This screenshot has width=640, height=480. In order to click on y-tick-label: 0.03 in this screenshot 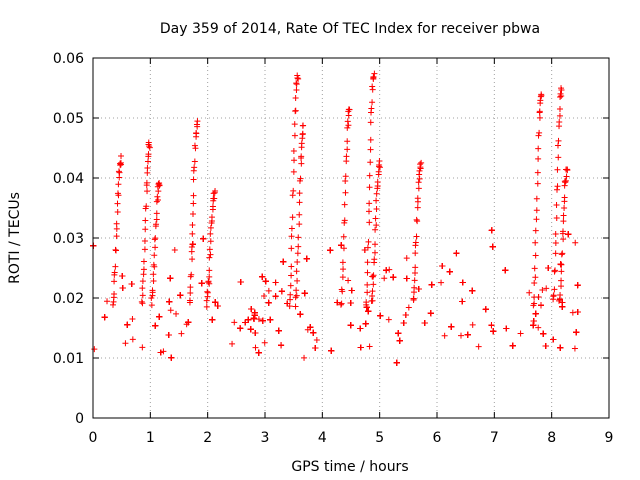, I will do `click(68, 239)`.